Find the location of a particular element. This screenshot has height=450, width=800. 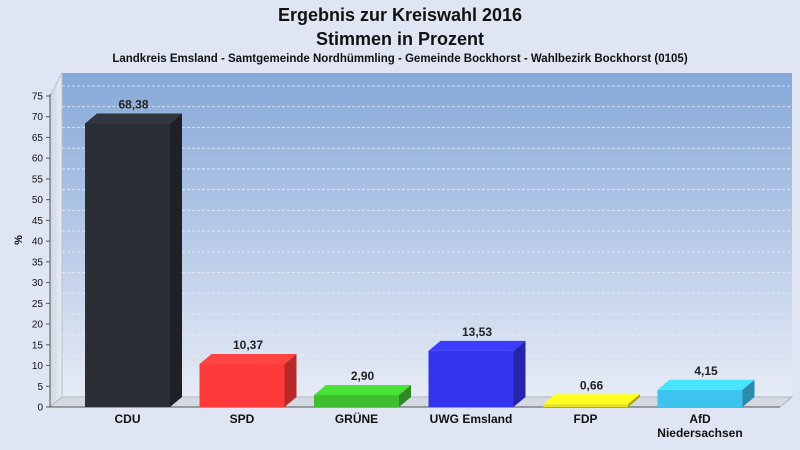

chart-title-line2: Stimmen in Prozent is located at coordinates (400, 39).